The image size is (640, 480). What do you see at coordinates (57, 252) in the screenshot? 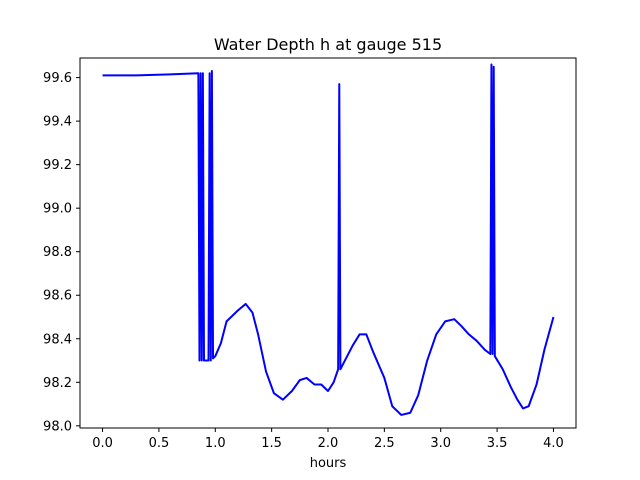
I see `y-tick-label: 98.8` at bounding box center [57, 252].